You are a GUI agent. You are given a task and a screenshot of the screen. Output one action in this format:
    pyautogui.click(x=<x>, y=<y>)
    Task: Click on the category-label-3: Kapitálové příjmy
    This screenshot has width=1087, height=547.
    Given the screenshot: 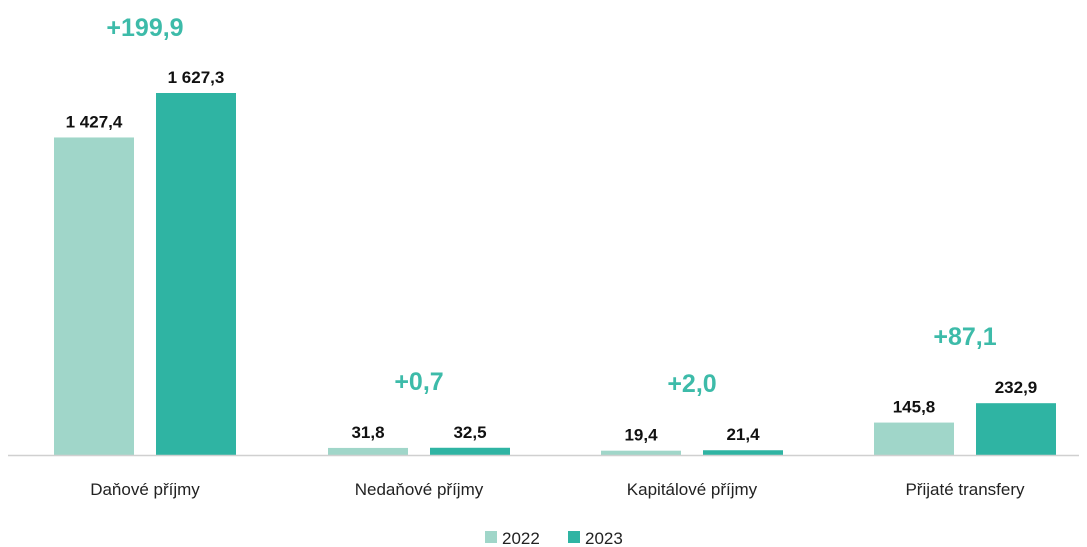 What is the action you would take?
    pyautogui.click(x=692, y=489)
    